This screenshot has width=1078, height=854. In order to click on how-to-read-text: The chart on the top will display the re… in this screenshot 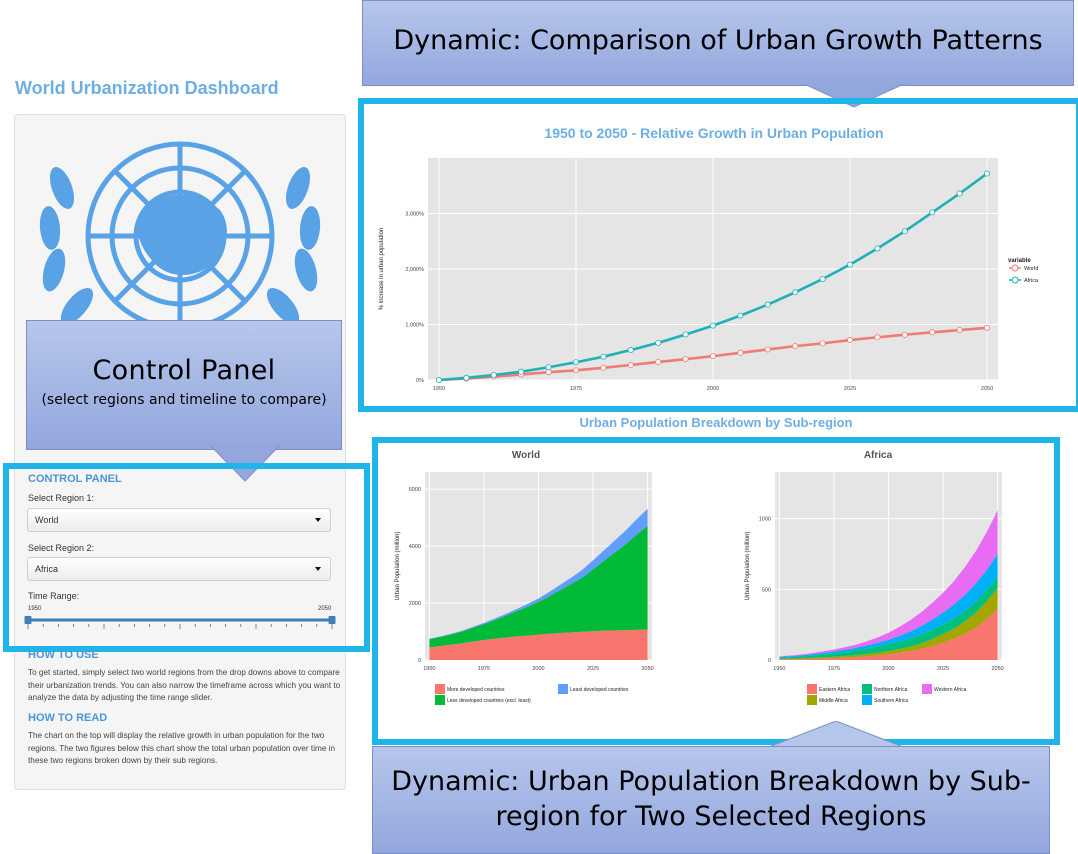, I will do `click(182, 748)`.